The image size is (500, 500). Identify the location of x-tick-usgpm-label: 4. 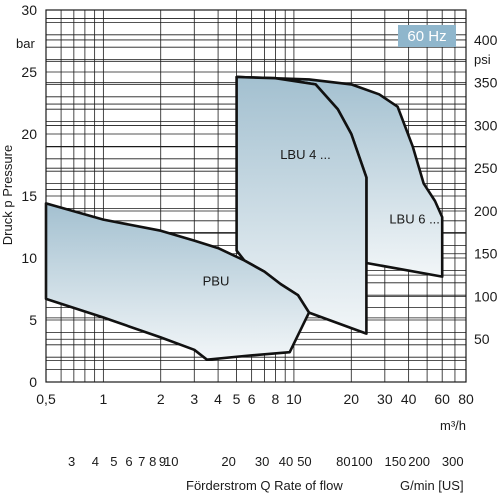
(95, 461).